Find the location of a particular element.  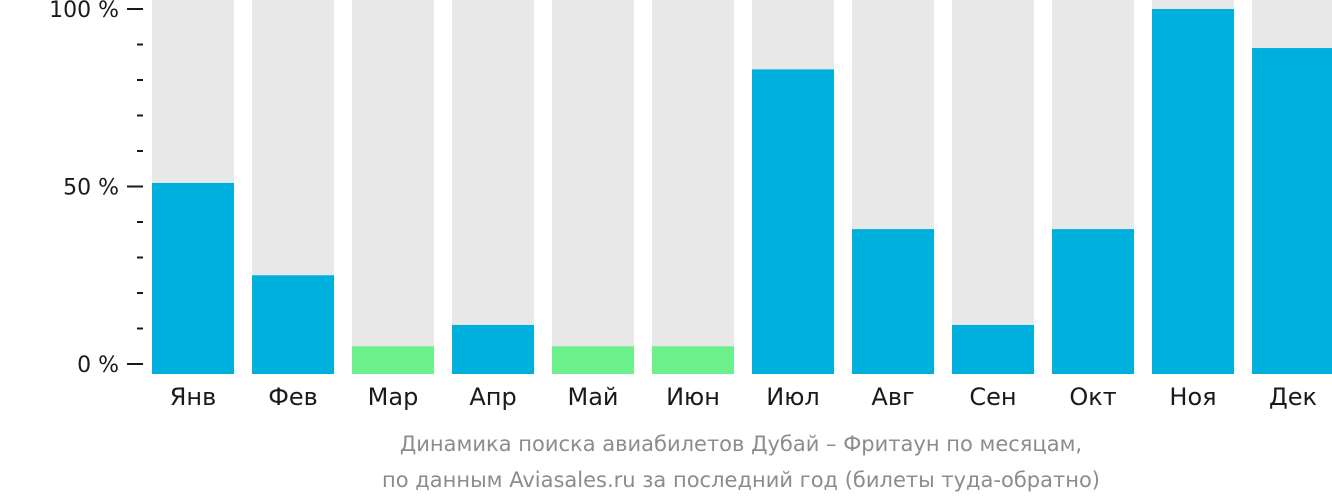

x-tick-label-7: Июл is located at coordinates (793, 397).